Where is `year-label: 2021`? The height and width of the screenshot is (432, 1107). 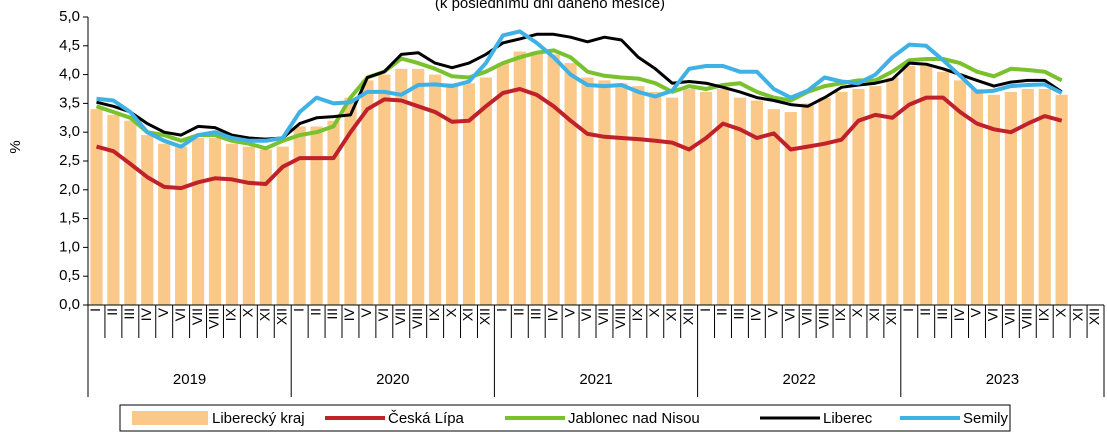
year-label: 2021 is located at coordinates (595, 379).